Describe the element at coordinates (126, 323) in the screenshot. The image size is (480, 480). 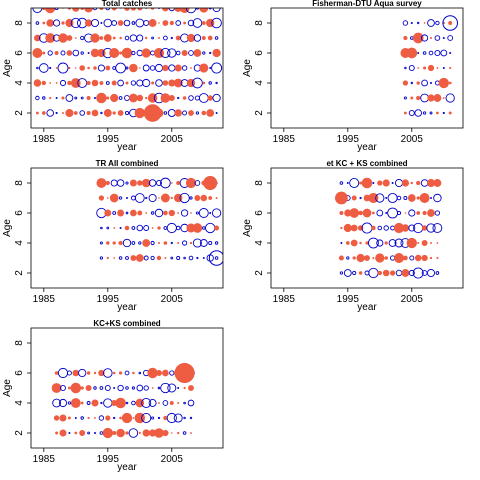
I see `panel-title: KC+KS combined` at that location.